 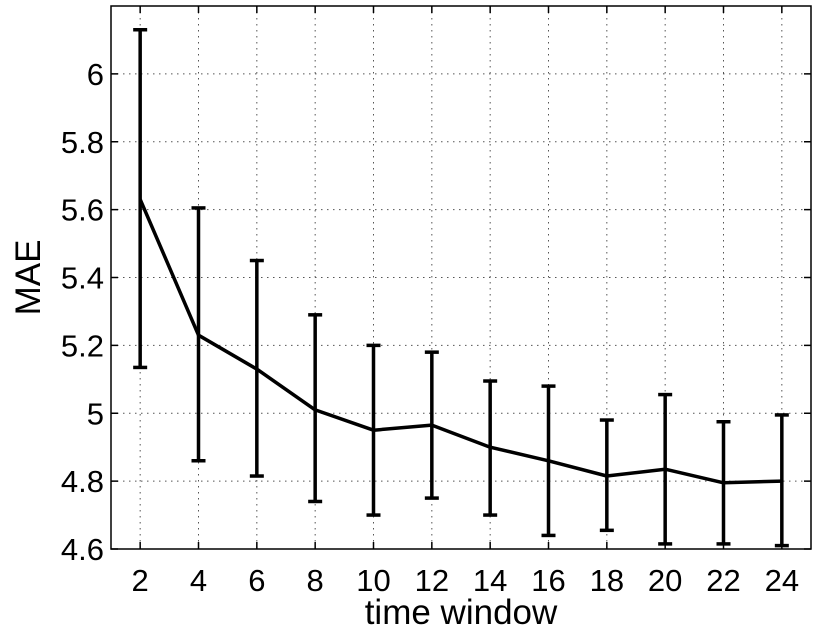 What do you see at coordinates (198, 580) in the screenshot?
I see `x-tick-label: 4` at bounding box center [198, 580].